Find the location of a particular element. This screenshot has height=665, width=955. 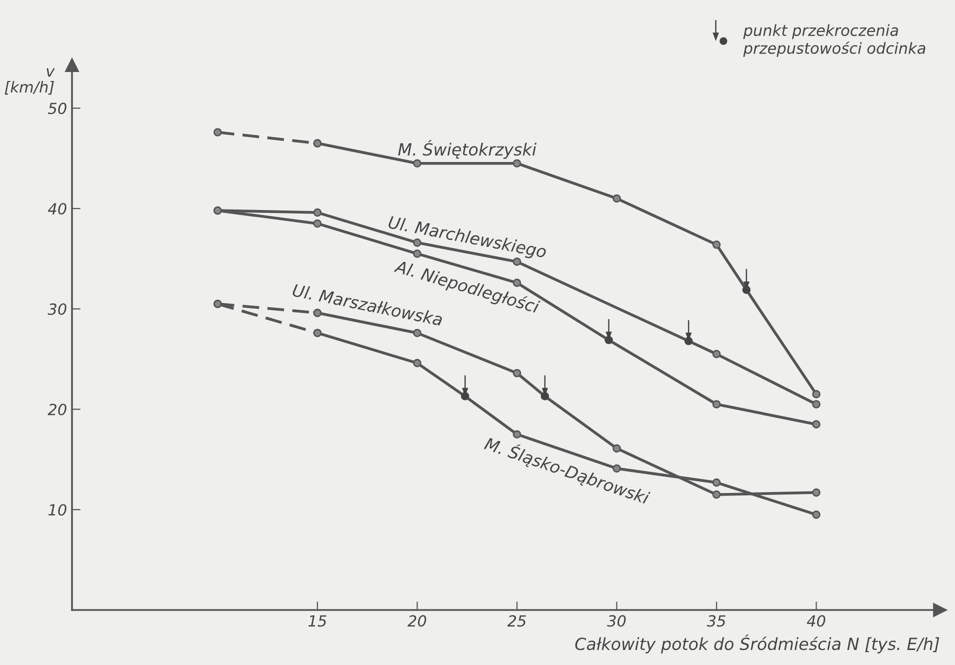

x-axis-title: Całkowity potok do Śródmieścia N [tys. E/h] is located at coordinates (757, 644).